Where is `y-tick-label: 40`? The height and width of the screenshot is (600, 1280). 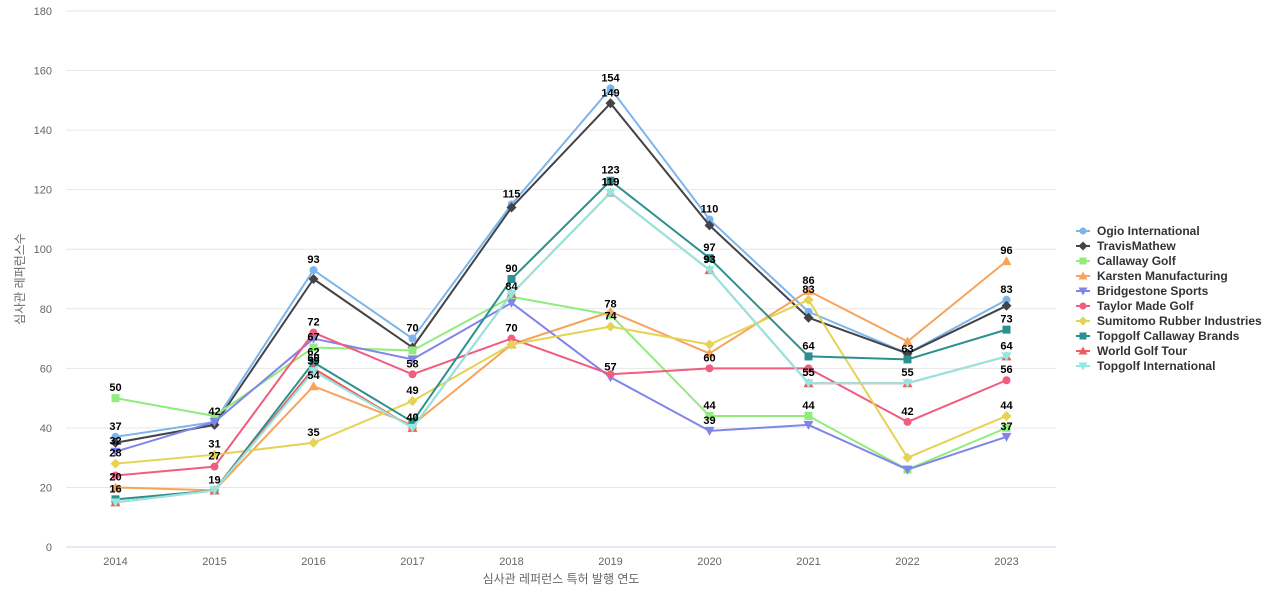 y-tick-label: 40 is located at coordinates (46, 429).